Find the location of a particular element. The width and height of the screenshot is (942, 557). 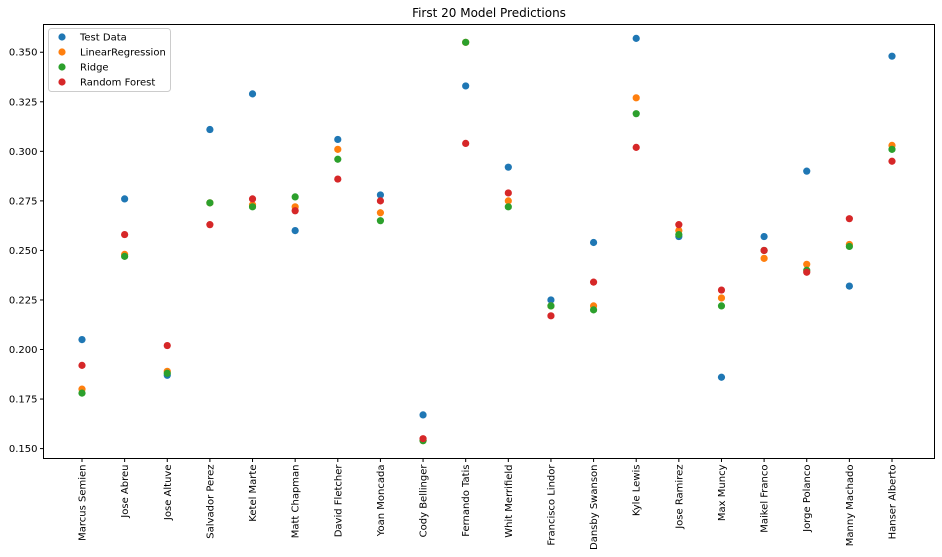

x-tick-label: Jorge Polanco is located at coordinates (807, 499).